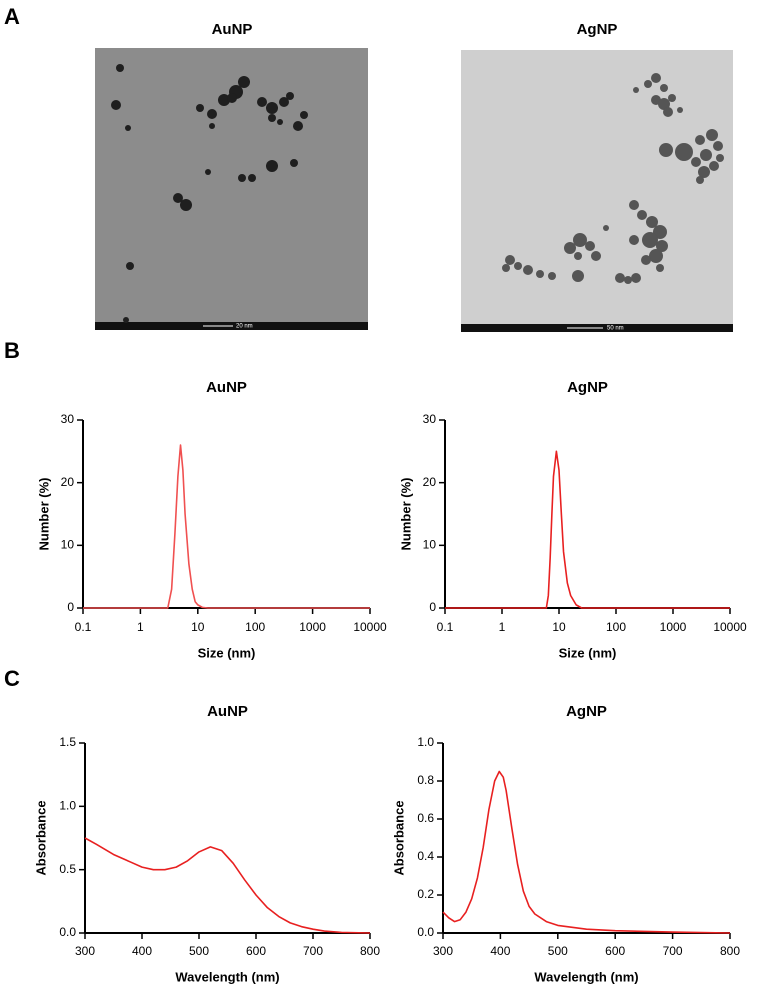  What do you see at coordinates (430, 545) in the screenshot?
I see `y-tick-label: 10` at bounding box center [430, 545].